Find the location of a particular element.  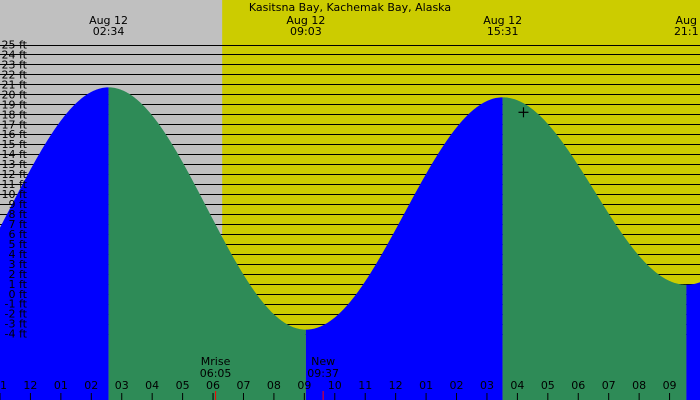

y-tick-label: 13 ft is located at coordinates (15, 164).